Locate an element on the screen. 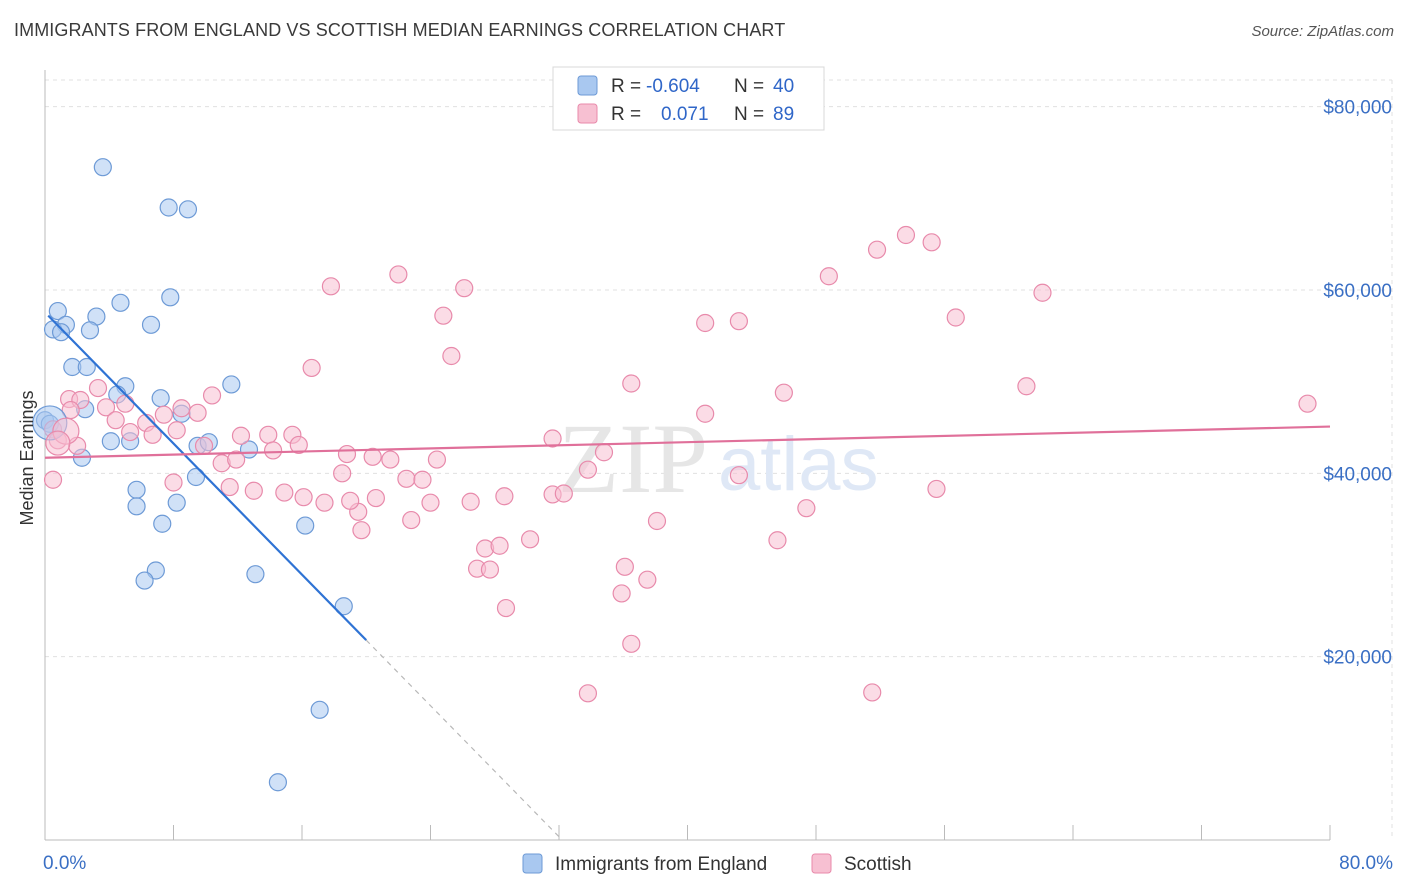 The height and width of the screenshot is (892, 1406). scottish-trend-line is located at coordinates (687, 442).